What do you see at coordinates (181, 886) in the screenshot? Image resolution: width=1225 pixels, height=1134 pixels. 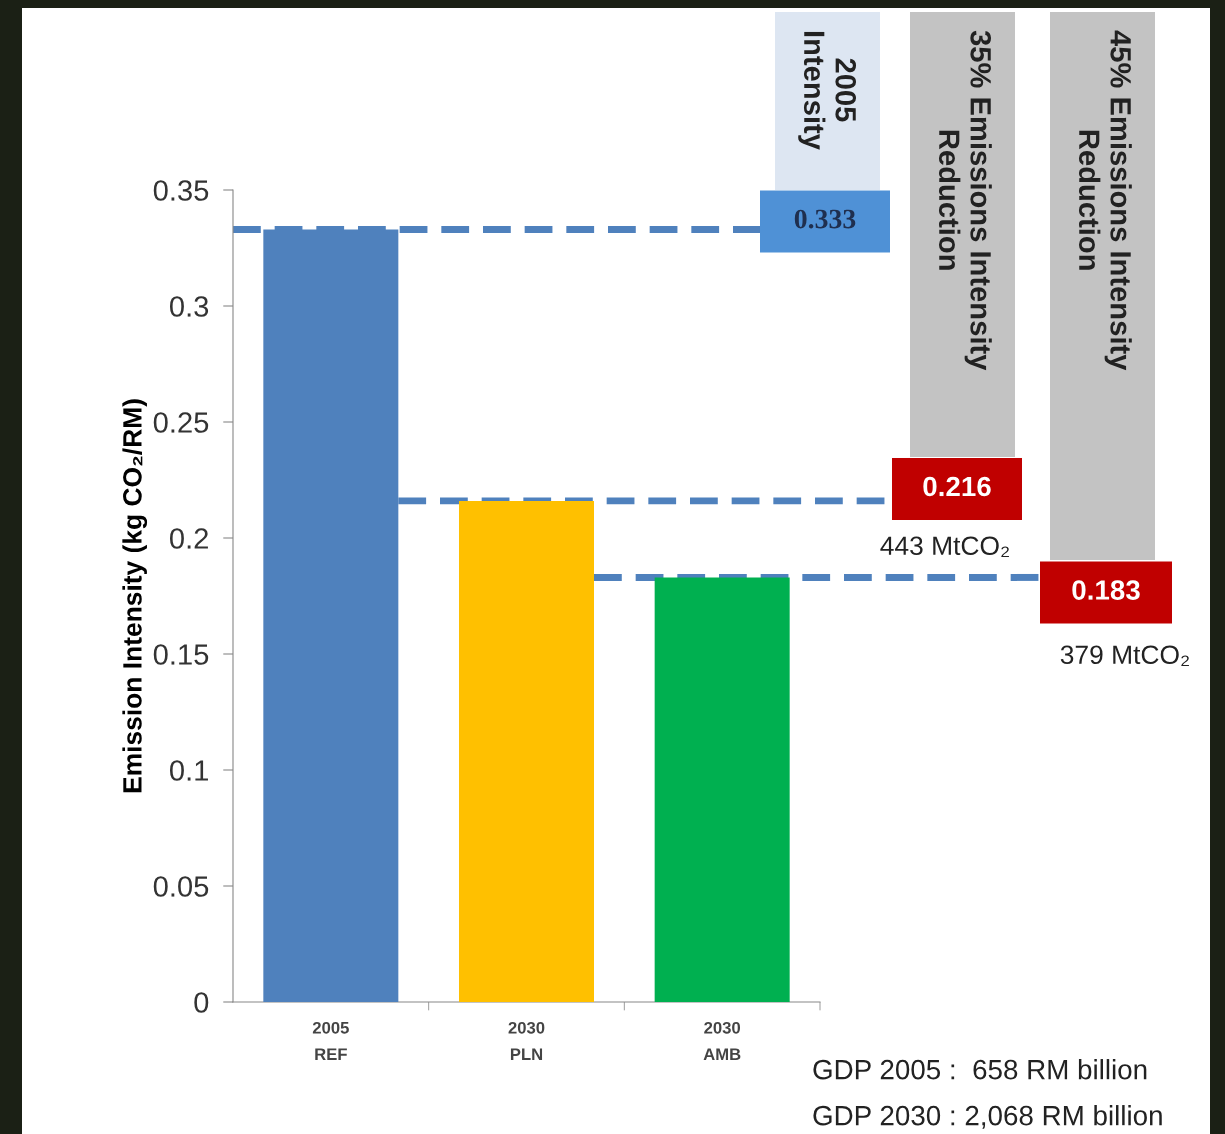 I see `y-tick-label: 0.05` at bounding box center [181, 886].